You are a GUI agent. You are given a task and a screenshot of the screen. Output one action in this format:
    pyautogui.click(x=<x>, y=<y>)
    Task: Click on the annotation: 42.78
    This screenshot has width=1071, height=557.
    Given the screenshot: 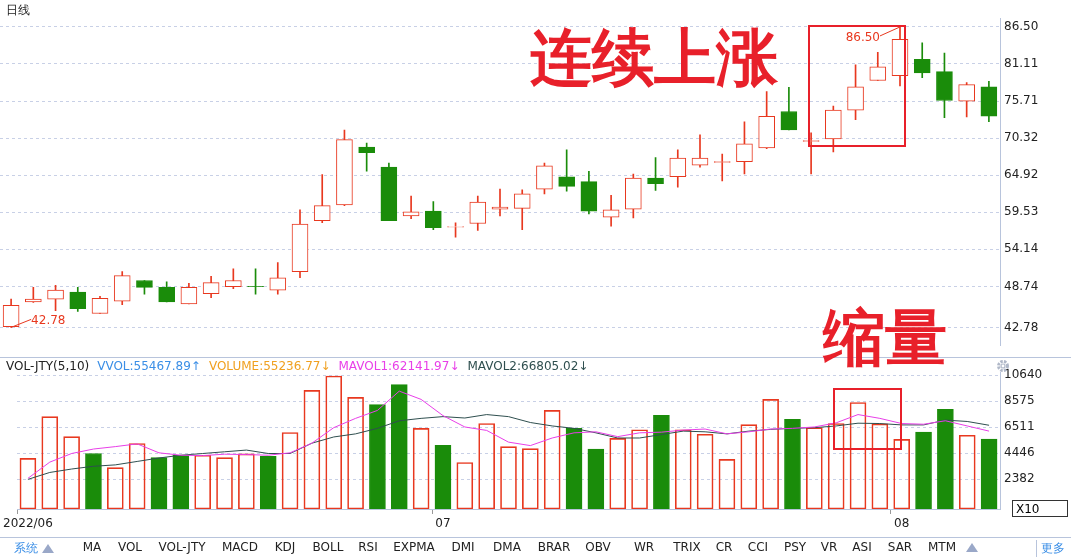 What is the action you would take?
    pyautogui.click(x=48, y=320)
    